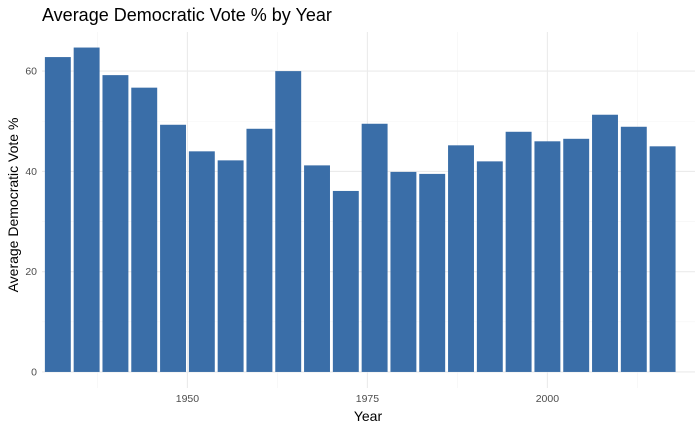 The height and width of the screenshot is (432, 700). I want to click on y-tick-label: 0, so click(34, 372).